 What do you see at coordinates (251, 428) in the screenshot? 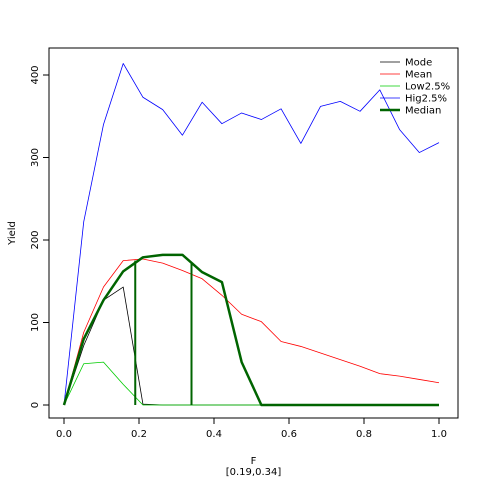
I see `x-axis: 0.0 0.2 0.4 0.6 0.8 1.0` at bounding box center [251, 428].